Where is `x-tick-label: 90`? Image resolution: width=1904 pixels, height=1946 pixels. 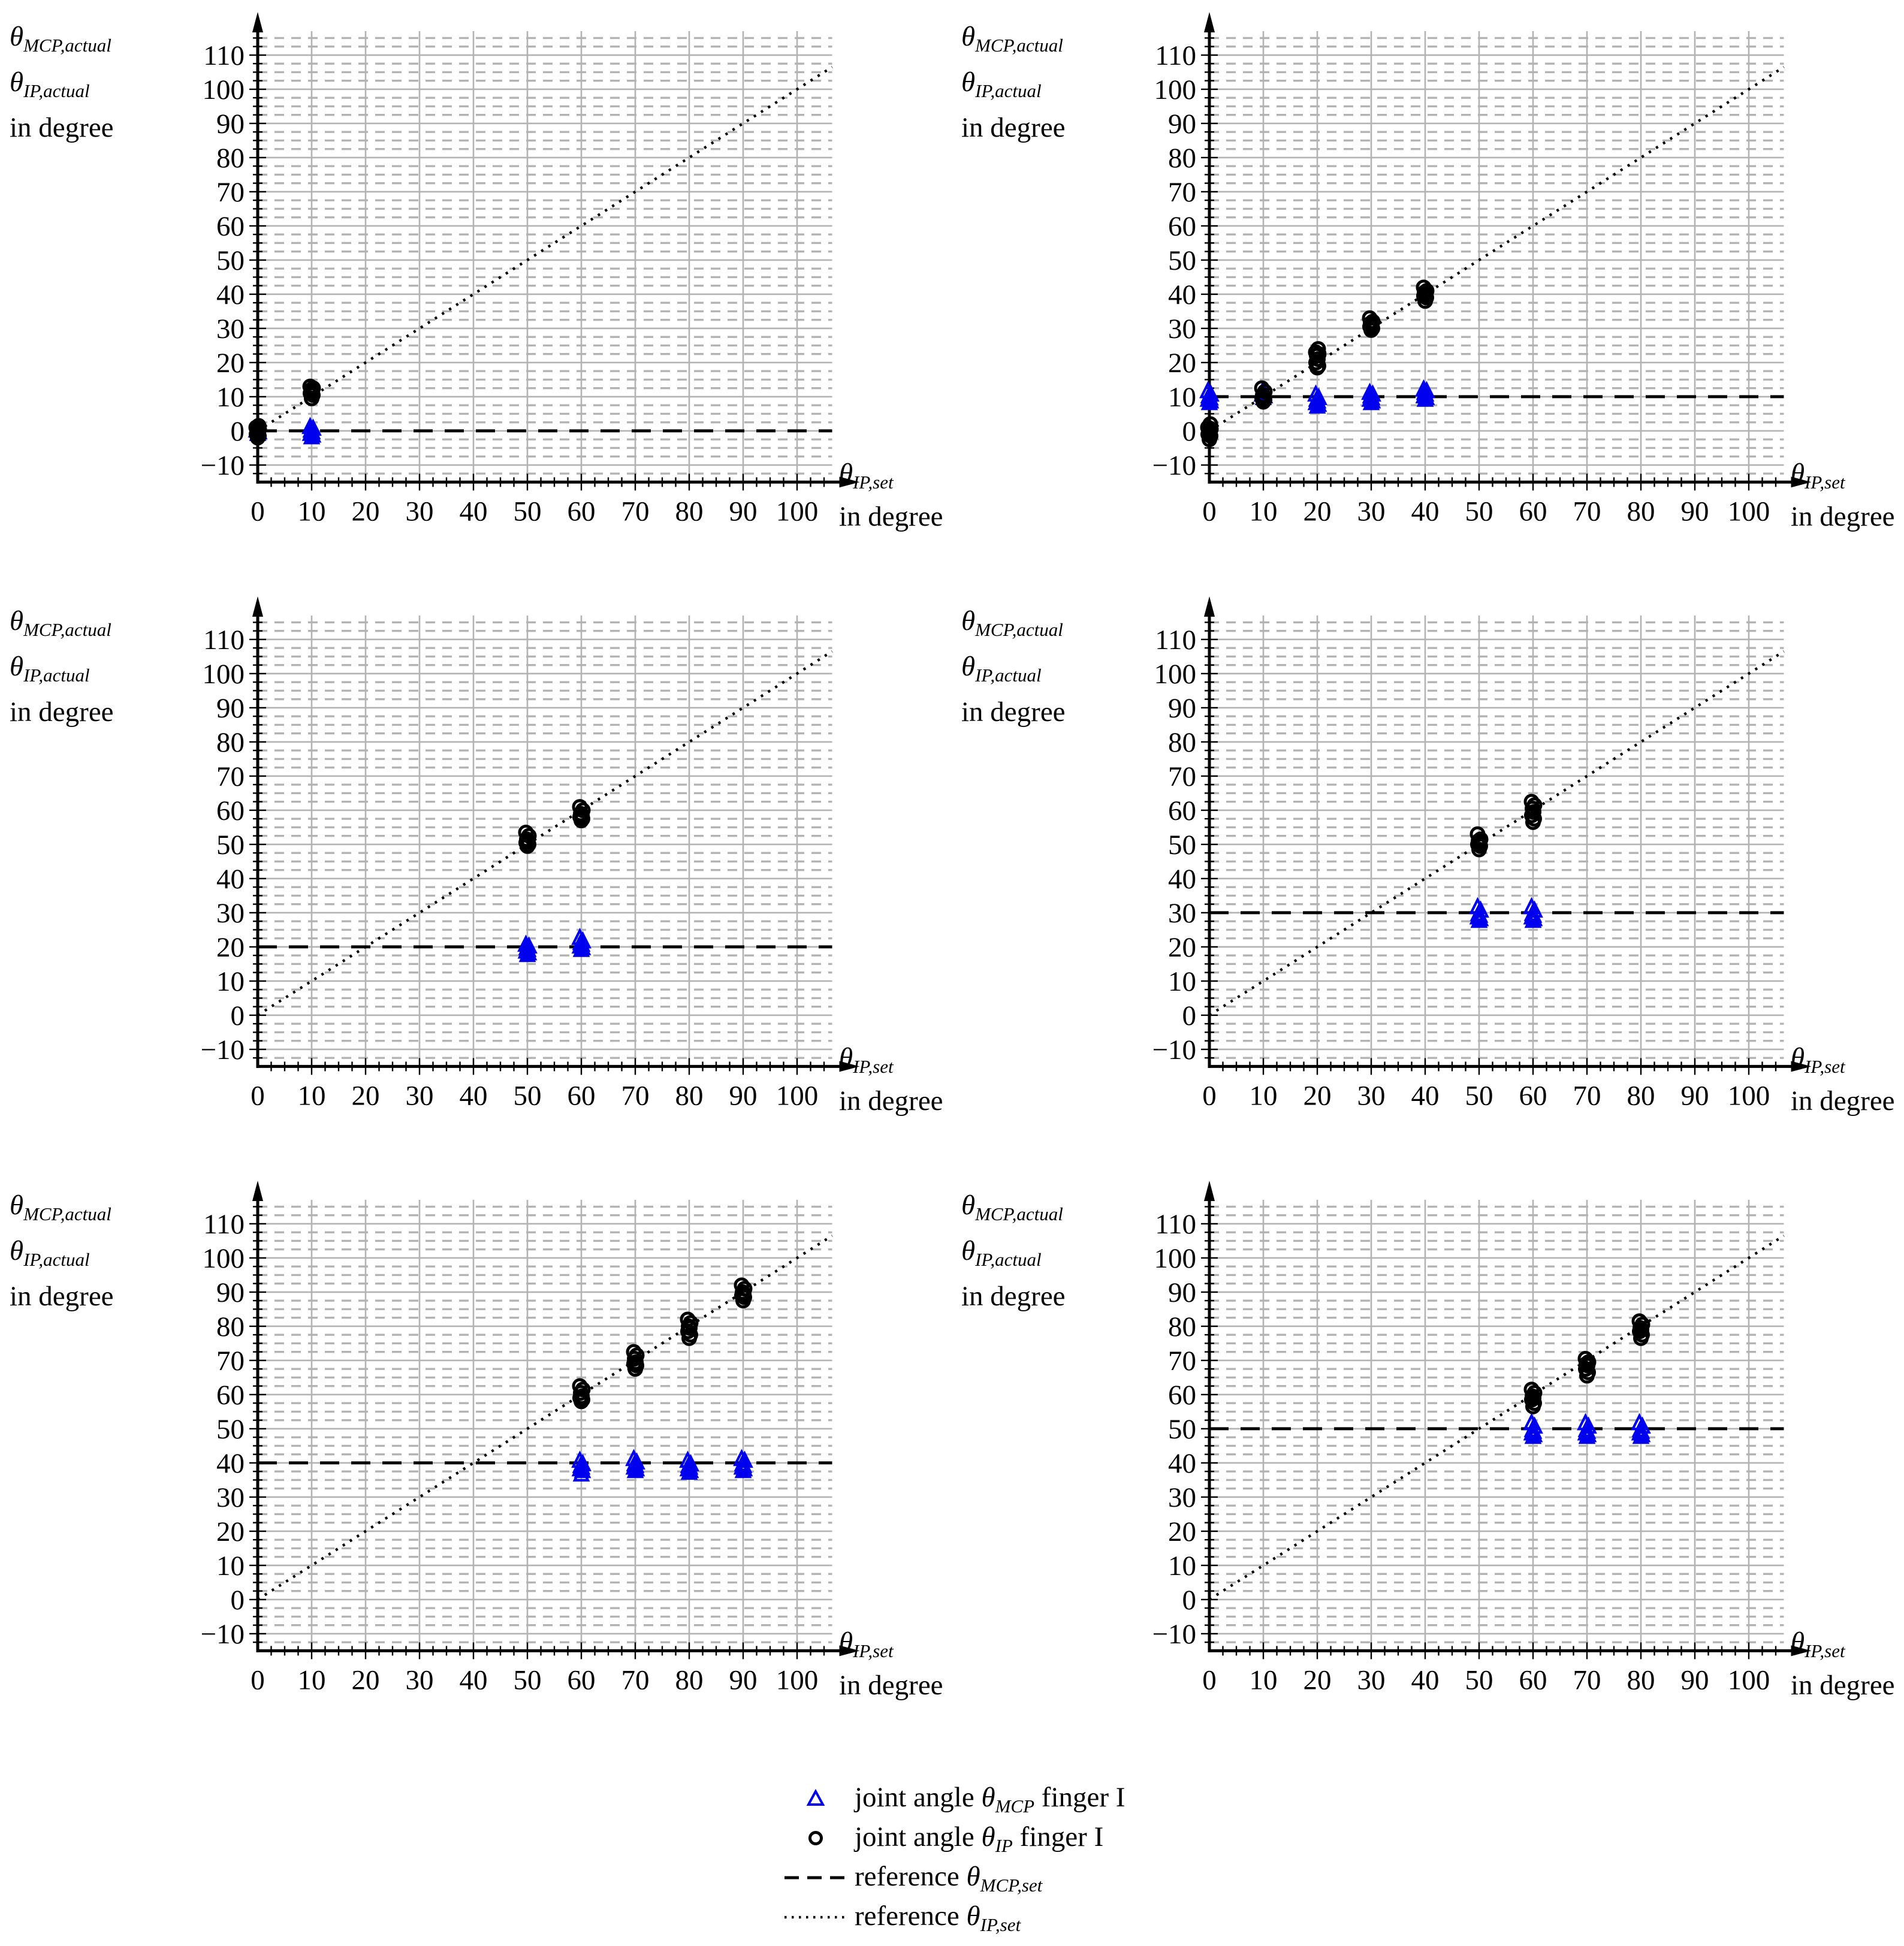
x-tick-label: 90 is located at coordinates (1695, 511).